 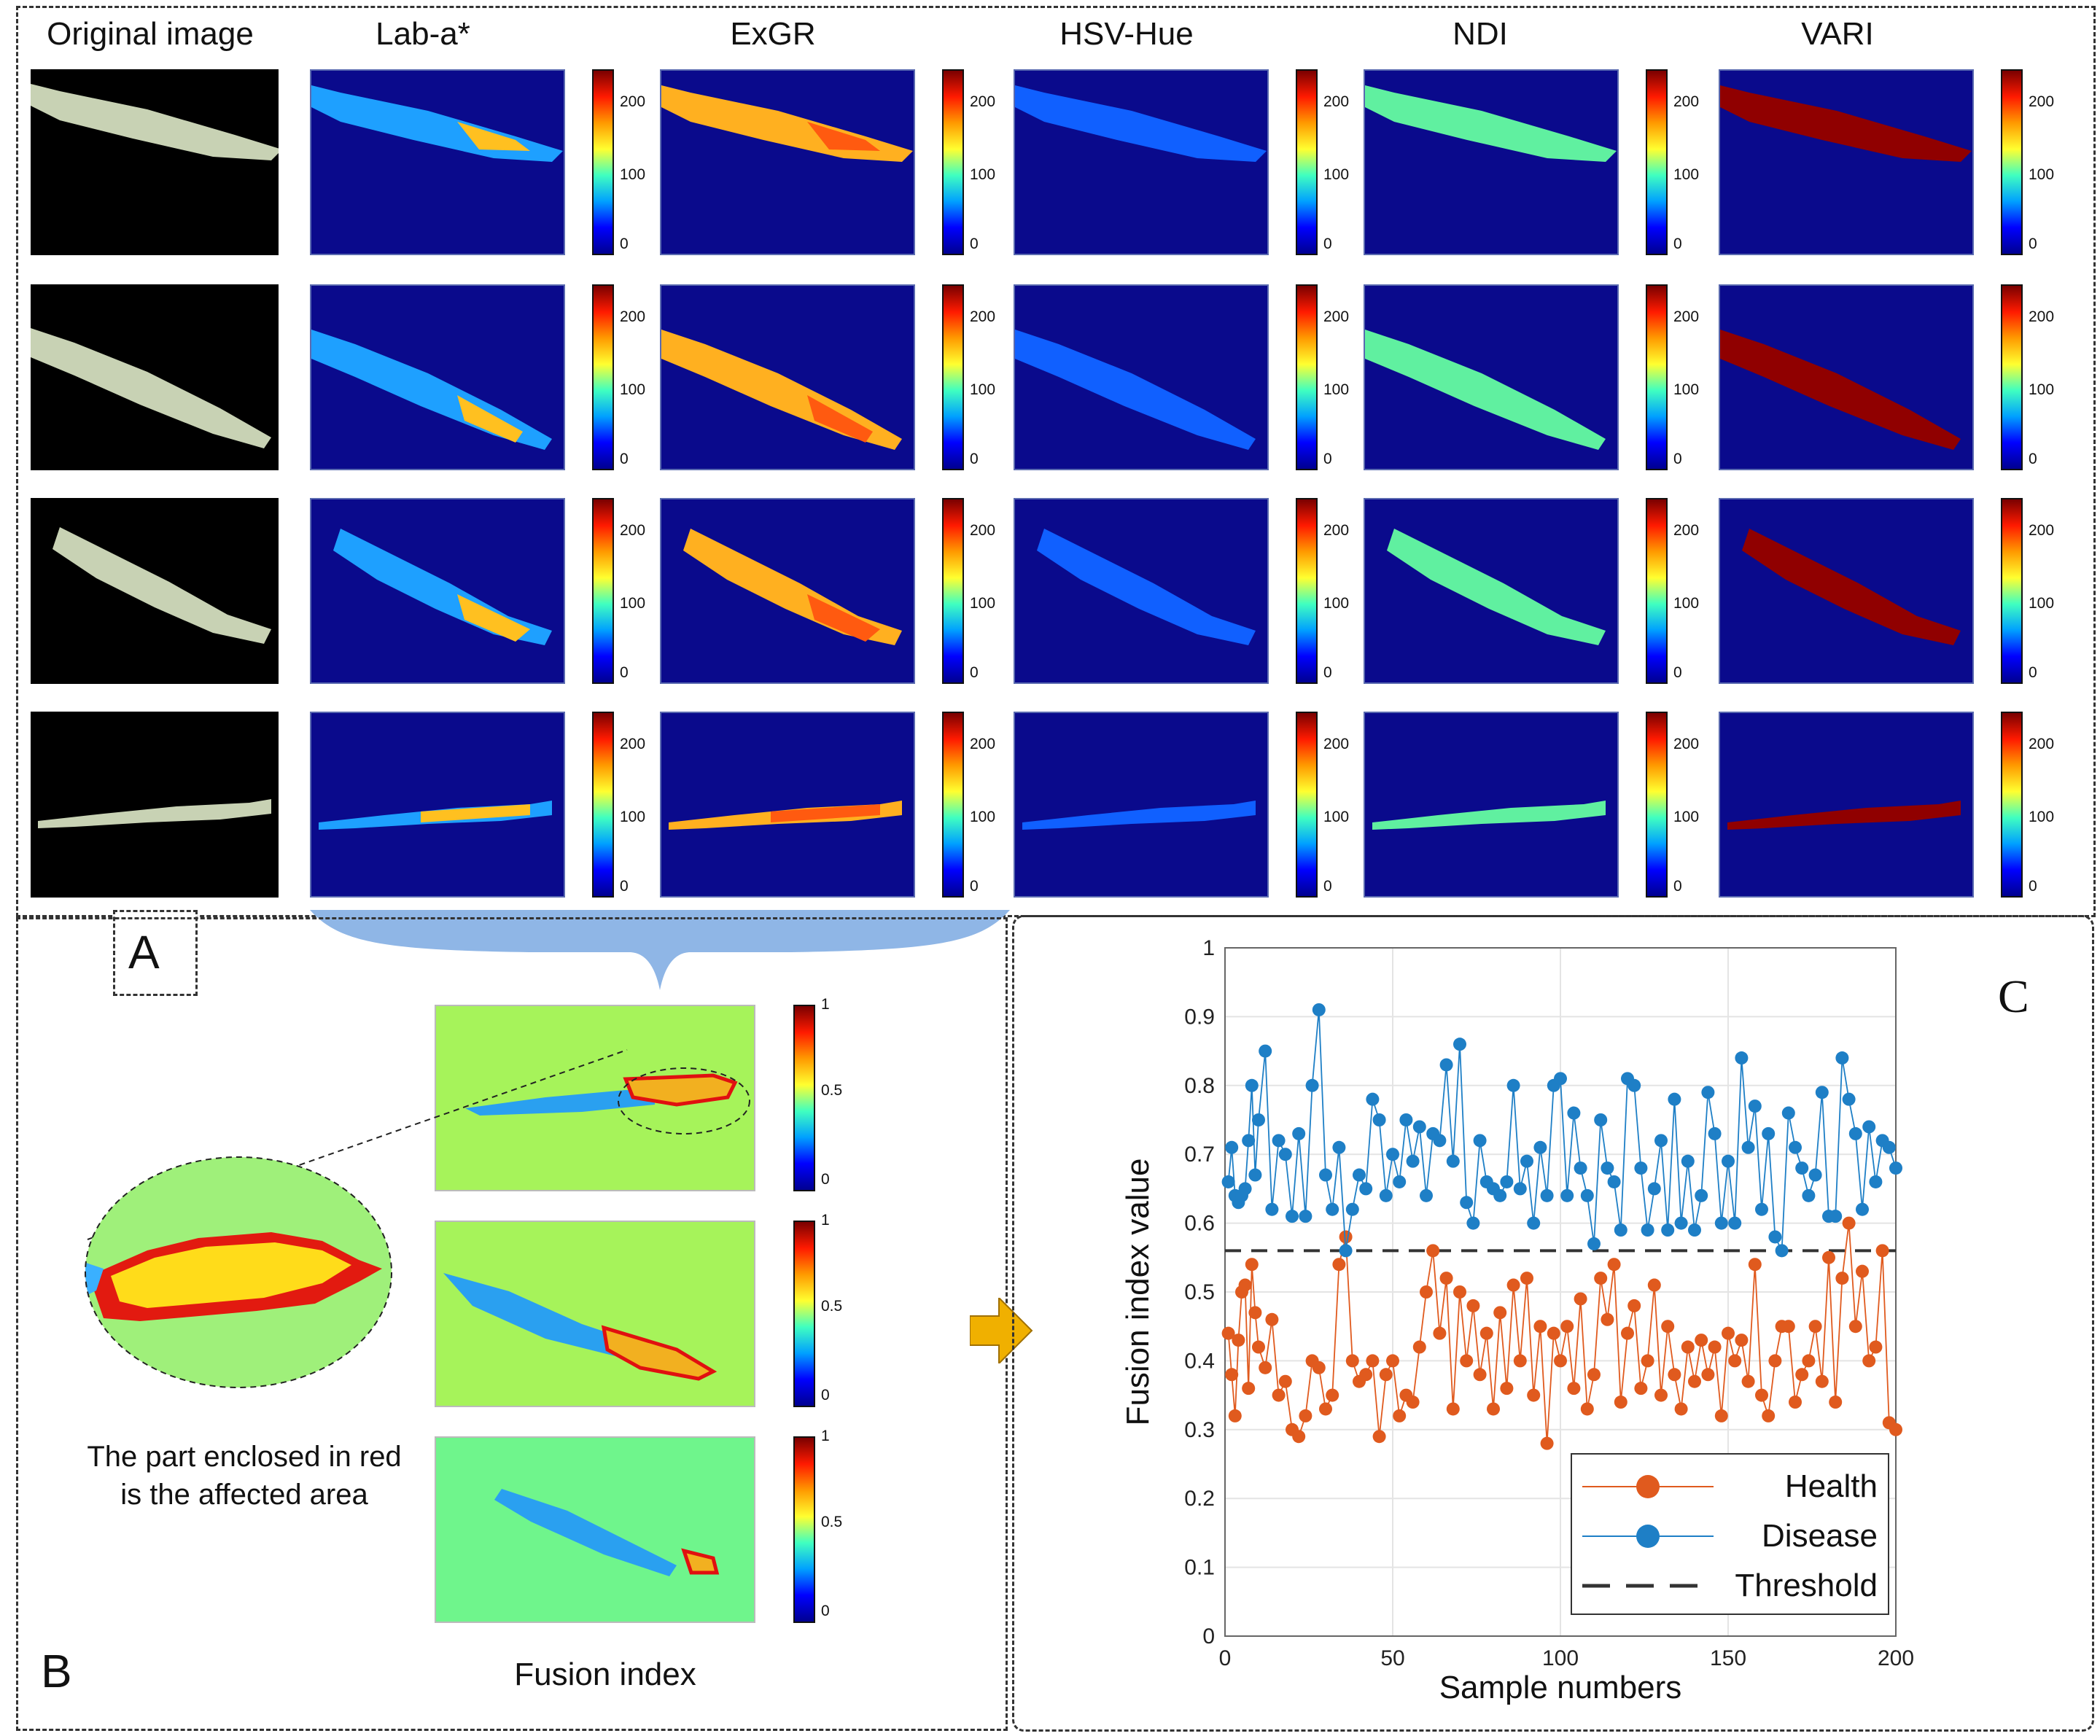 What do you see at coordinates (1730, 1534) in the screenshot?
I see `legend-box` at bounding box center [1730, 1534].